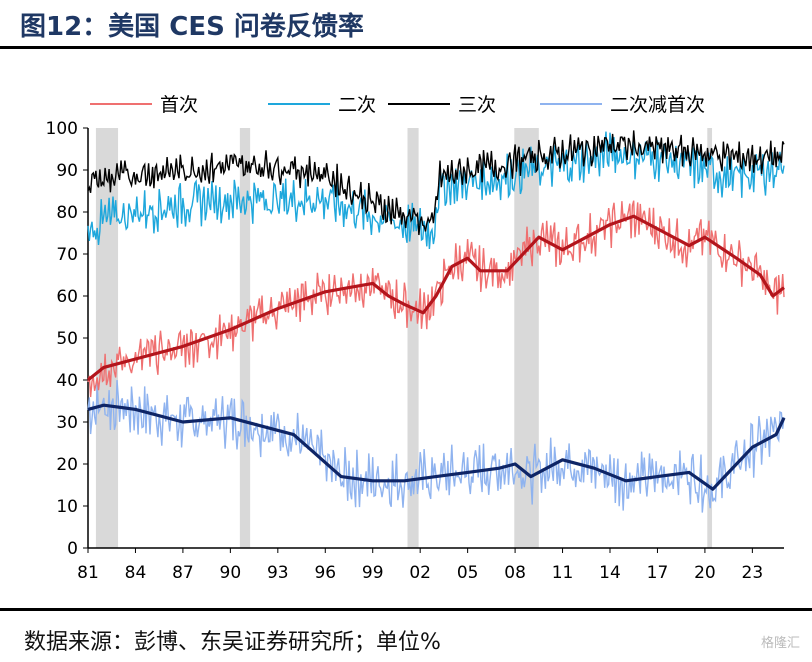 The width and height of the screenshot is (812, 662). What do you see at coordinates (67, 171) in the screenshot?
I see `y-tick-label-90: 90` at bounding box center [67, 171].